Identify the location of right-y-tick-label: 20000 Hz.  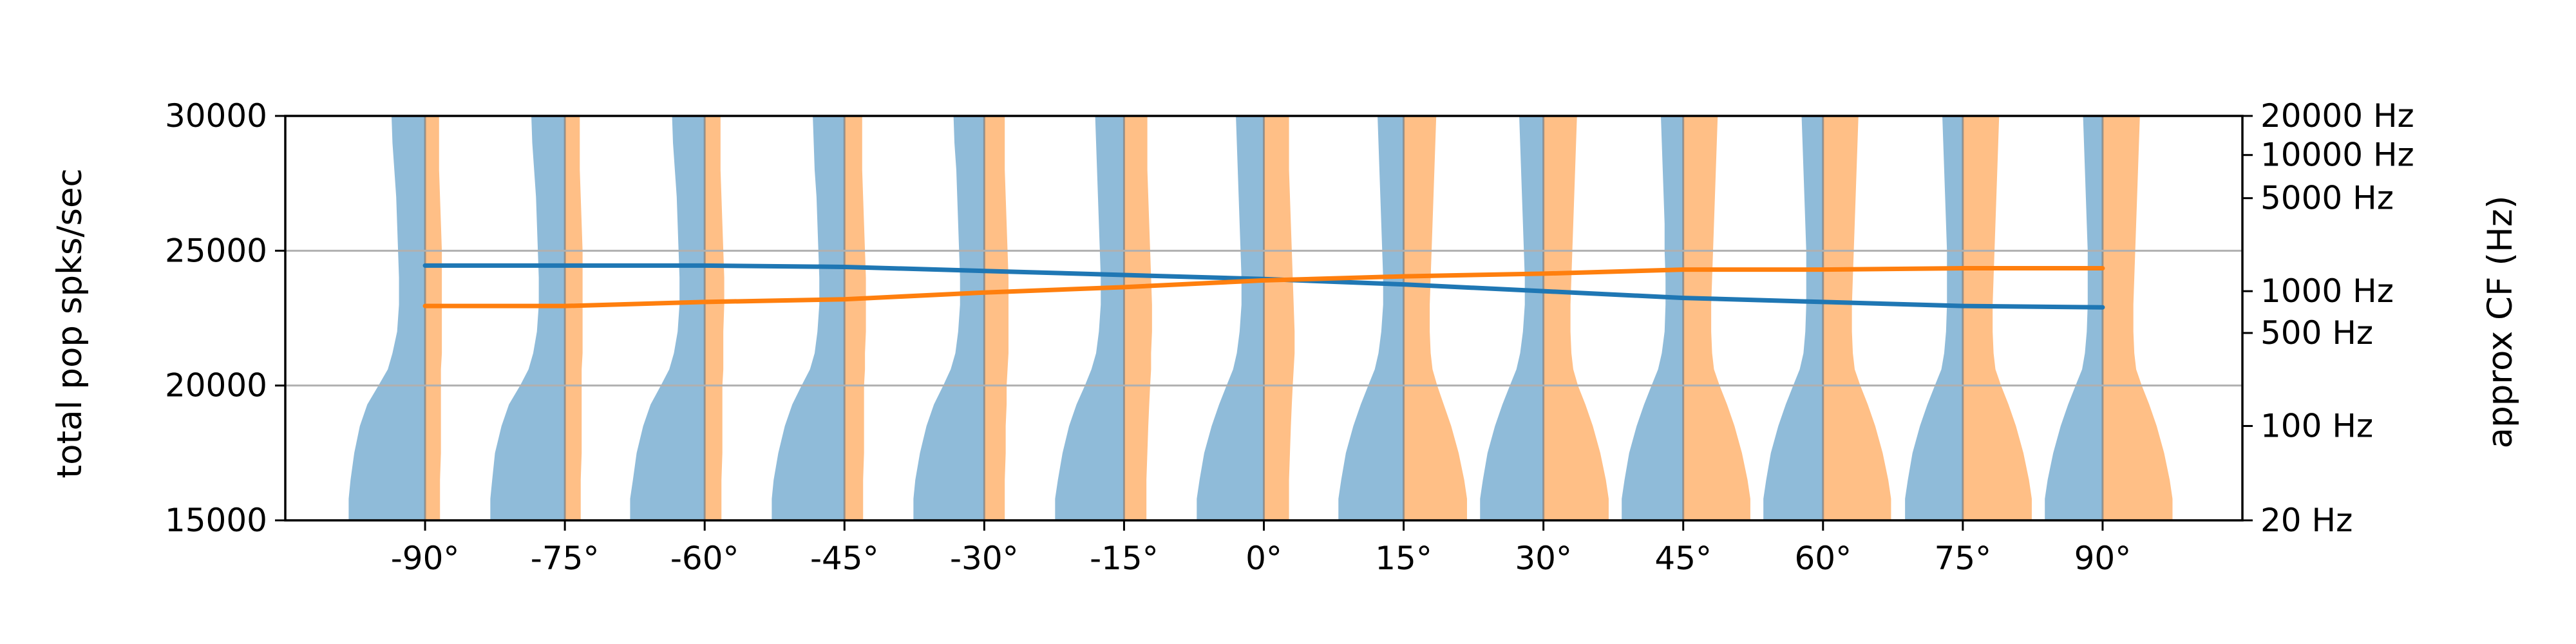
(2337, 116).